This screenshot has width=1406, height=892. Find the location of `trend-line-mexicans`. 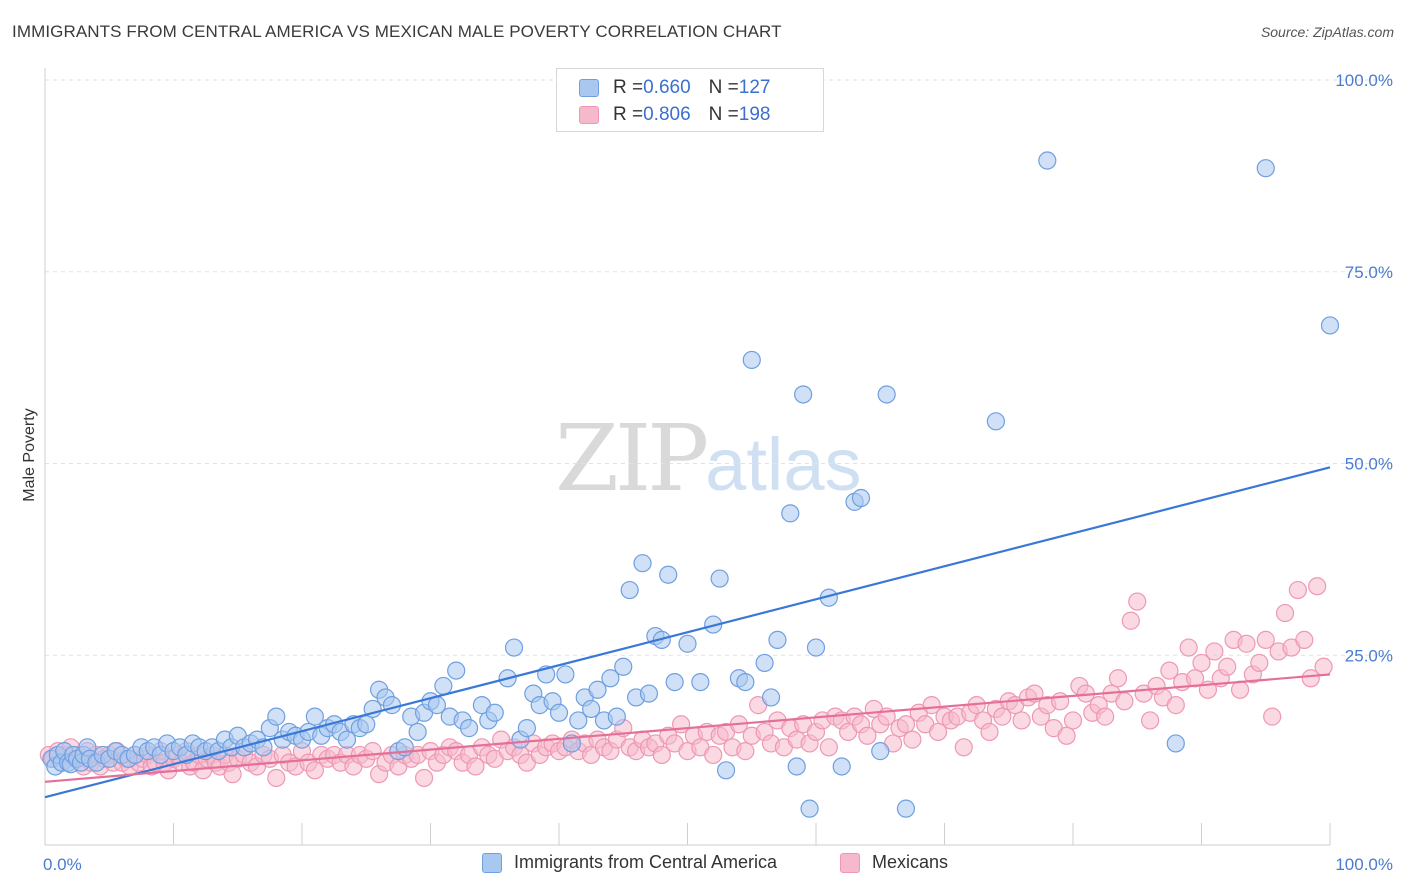

trend-line-mexicans is located at coordinates (687, 728).